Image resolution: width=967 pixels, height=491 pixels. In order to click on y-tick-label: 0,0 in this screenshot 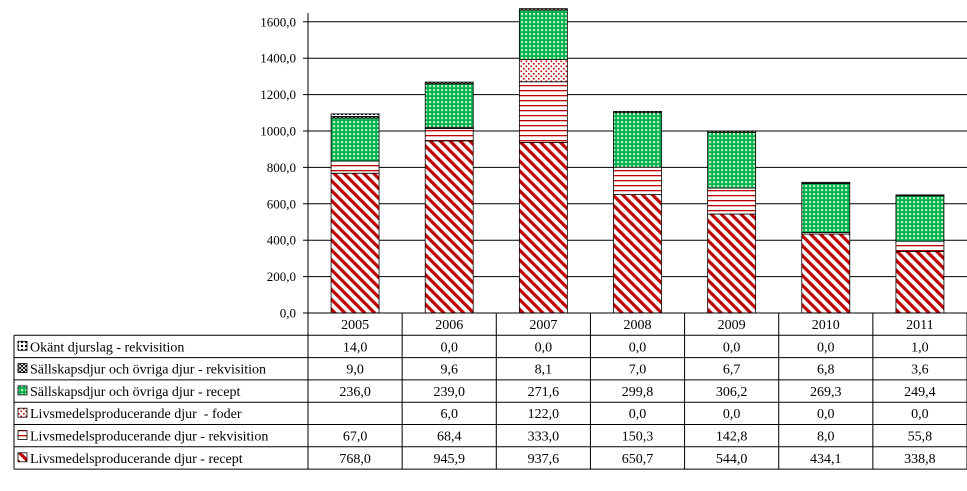, I will do `click(288, 313)`.